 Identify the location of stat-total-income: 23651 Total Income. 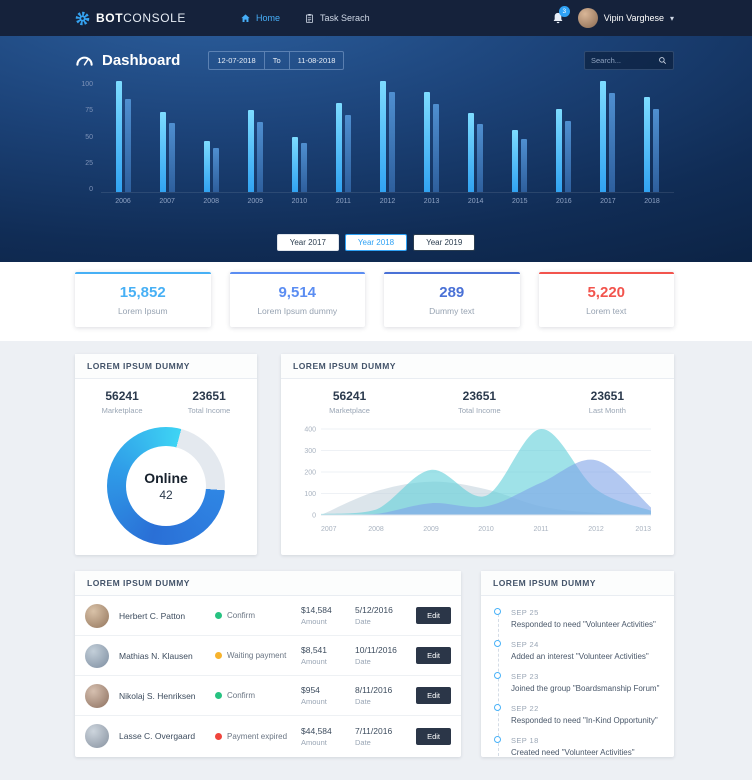
(479, 402).